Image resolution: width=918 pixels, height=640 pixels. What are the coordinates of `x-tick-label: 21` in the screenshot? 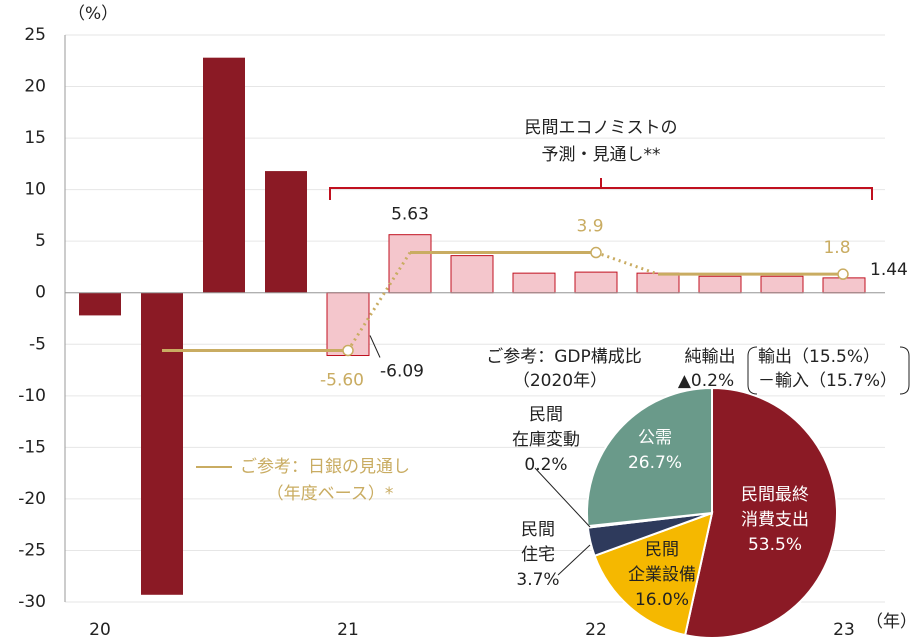 It's located at (348, 630).